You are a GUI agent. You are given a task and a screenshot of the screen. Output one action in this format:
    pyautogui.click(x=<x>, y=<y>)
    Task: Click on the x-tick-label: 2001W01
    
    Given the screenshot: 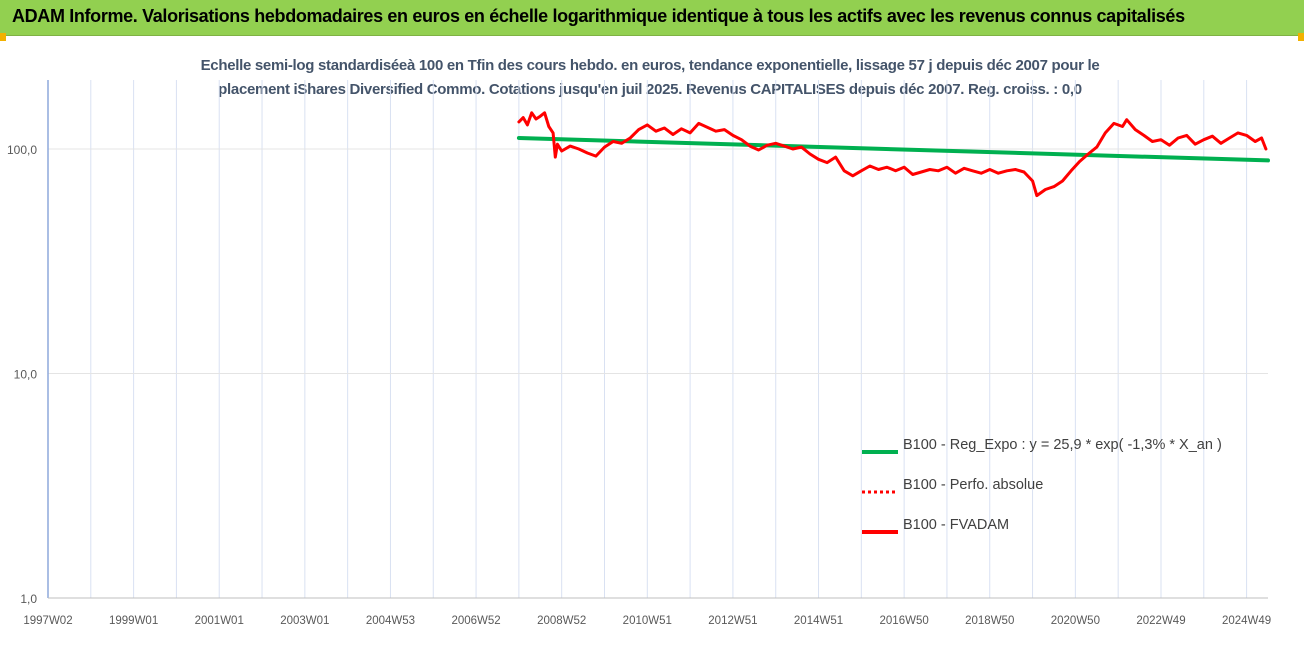 What is the action you would take?
    pyautogui.click(x=219, y=621)
    